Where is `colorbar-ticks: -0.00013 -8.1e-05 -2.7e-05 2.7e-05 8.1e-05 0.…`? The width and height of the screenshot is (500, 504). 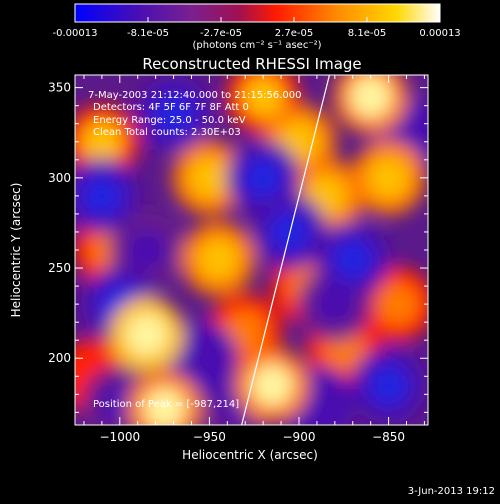
colorbar-ticks: -0.00013 -8.1e-05 -2.7e-05 2.7e-05 8.1e-05 0.… is located at coordinates (257, 28).